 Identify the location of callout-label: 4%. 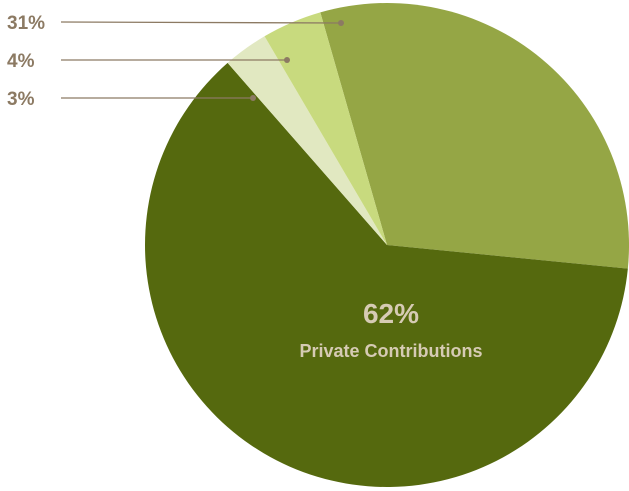
(21, 61).